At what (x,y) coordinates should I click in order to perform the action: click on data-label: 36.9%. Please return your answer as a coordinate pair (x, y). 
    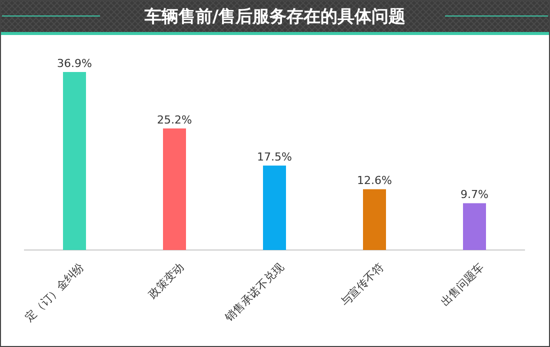
    Looking at the image, I should click on (74, 63).